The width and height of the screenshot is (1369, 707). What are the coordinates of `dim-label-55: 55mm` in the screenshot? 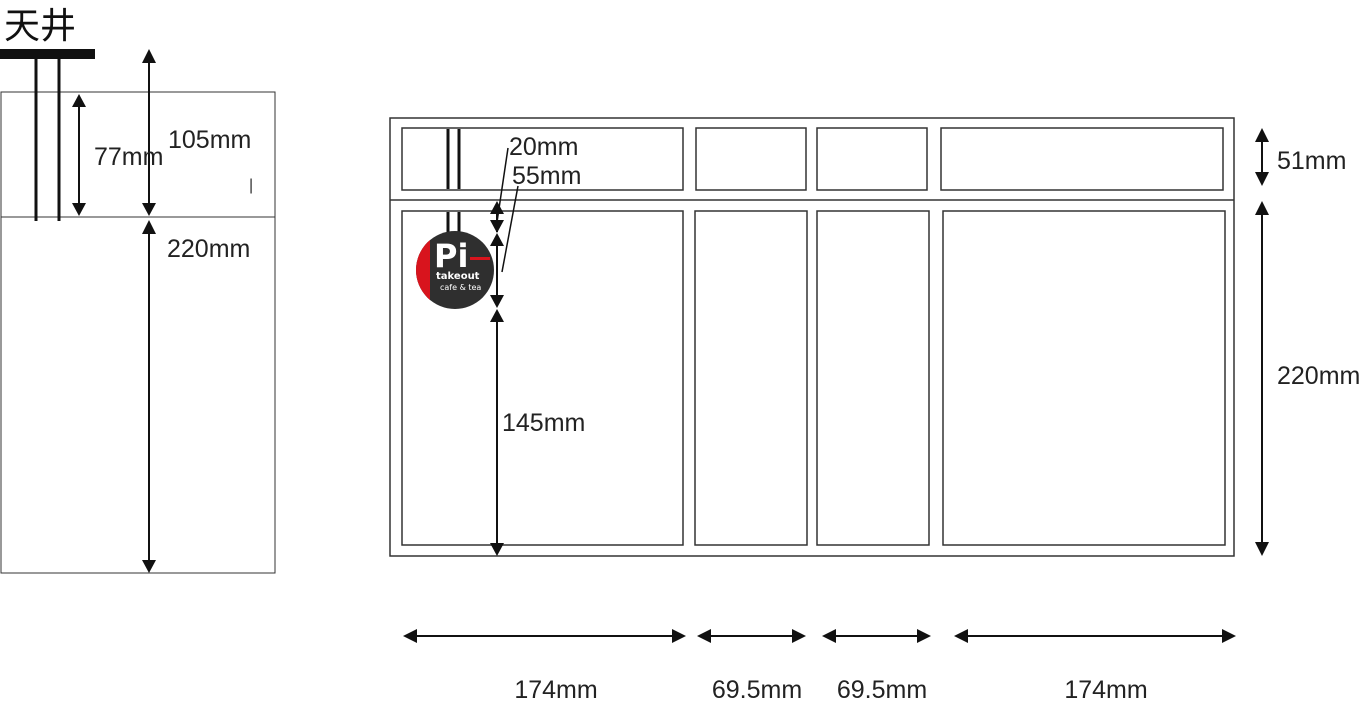 It's located at (546, 176).